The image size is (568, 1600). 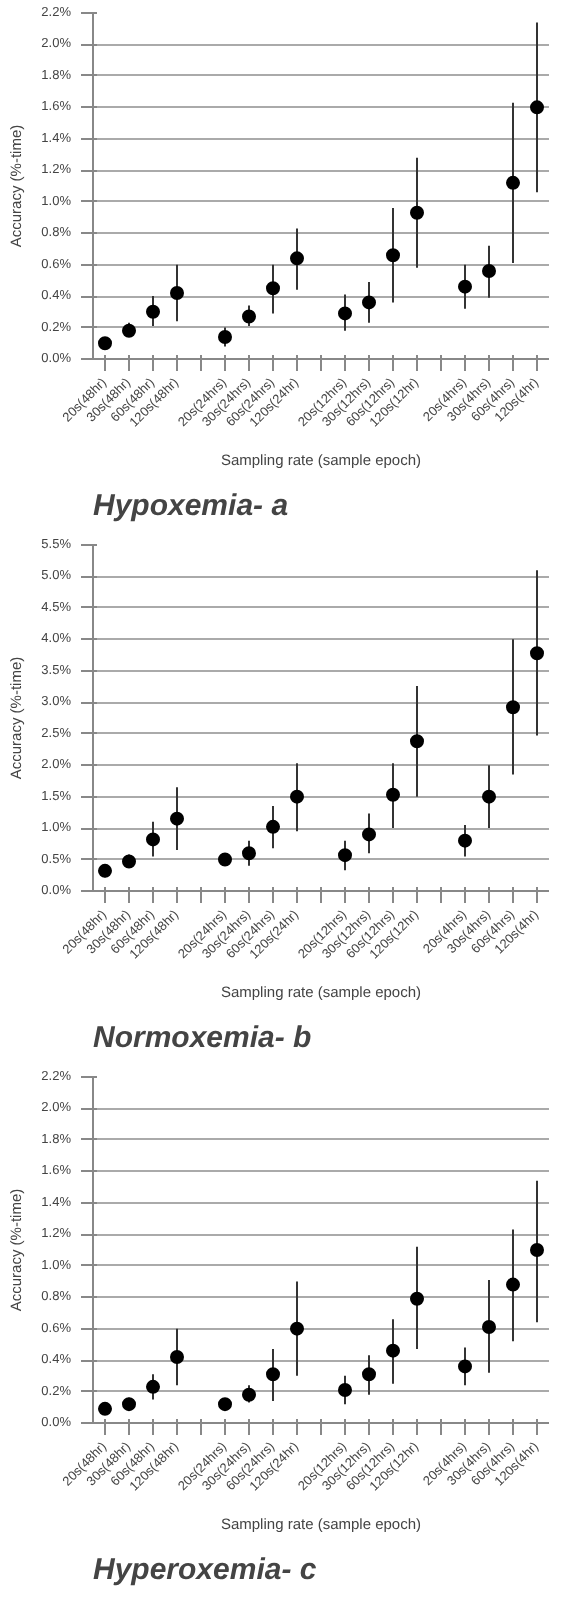 I want to click on text: Hypoxemia- a, so click(x=191, y=506).